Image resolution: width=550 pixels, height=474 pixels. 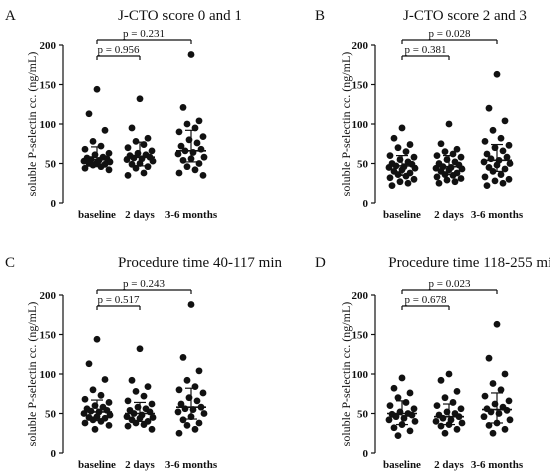 I want to click on chart-title: J-CTO score 2 and 3, so click(x=465, y=16).